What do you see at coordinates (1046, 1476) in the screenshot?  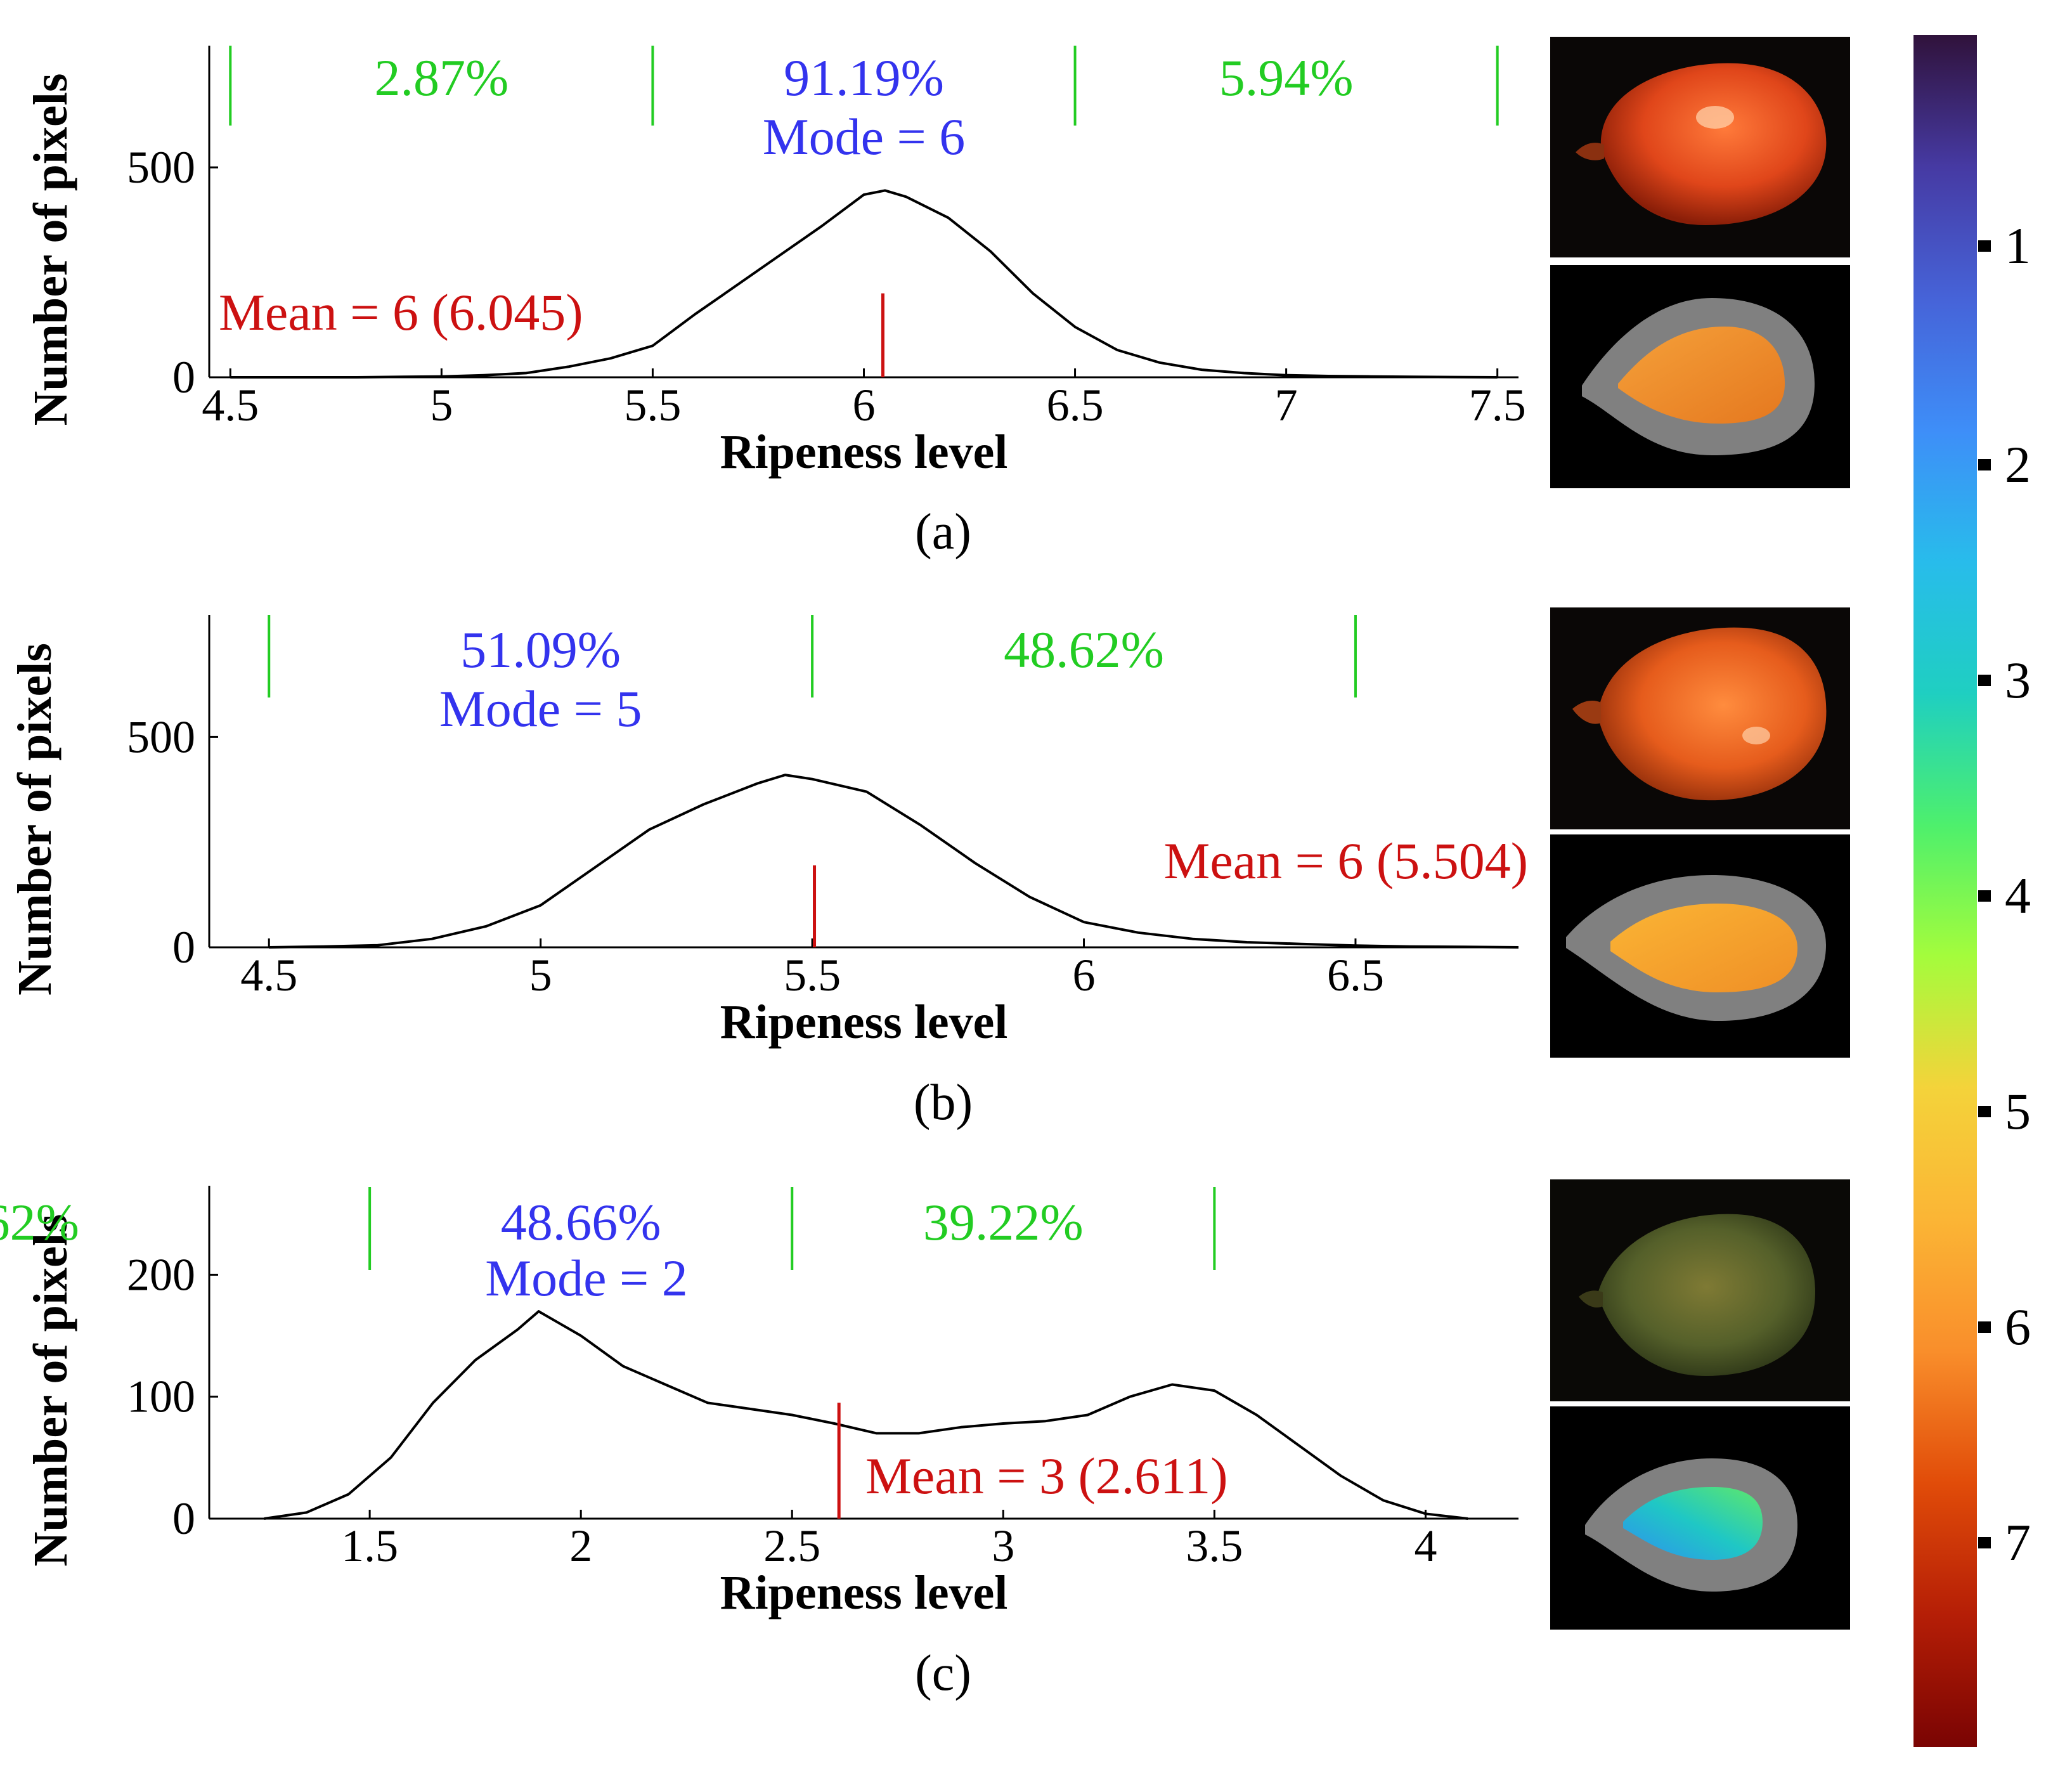 I see `mean-label: Mean = 3 (2.611)` at bounding box center [1046, 1476].